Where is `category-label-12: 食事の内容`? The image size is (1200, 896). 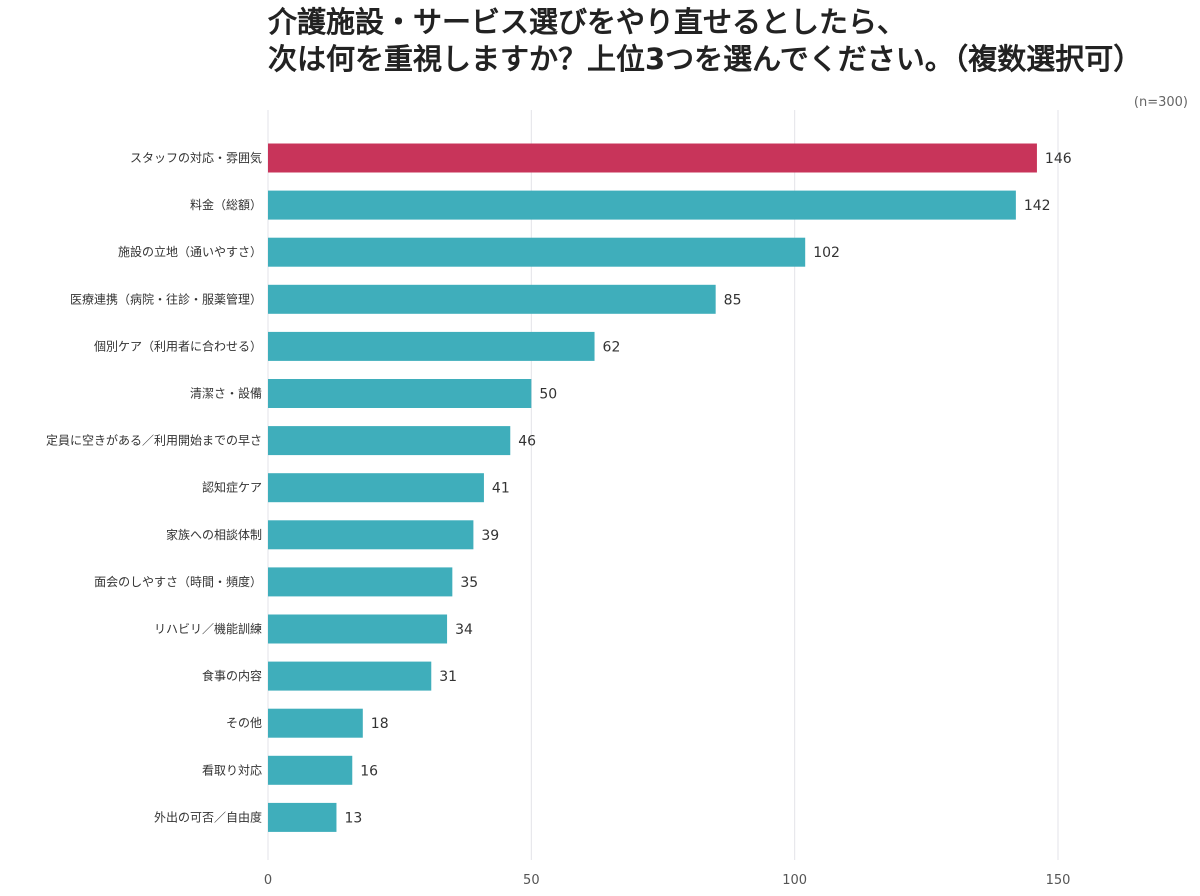
category-label-12: 食事の内容 is located at coordinates (232, 675).